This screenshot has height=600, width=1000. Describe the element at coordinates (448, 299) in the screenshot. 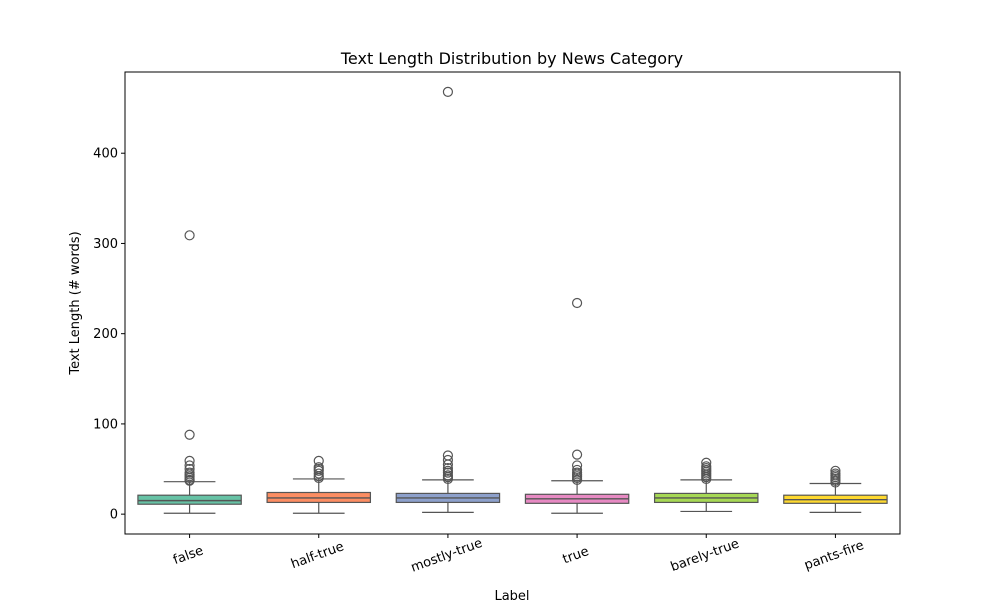

I see `box-mostly-true` at that location.